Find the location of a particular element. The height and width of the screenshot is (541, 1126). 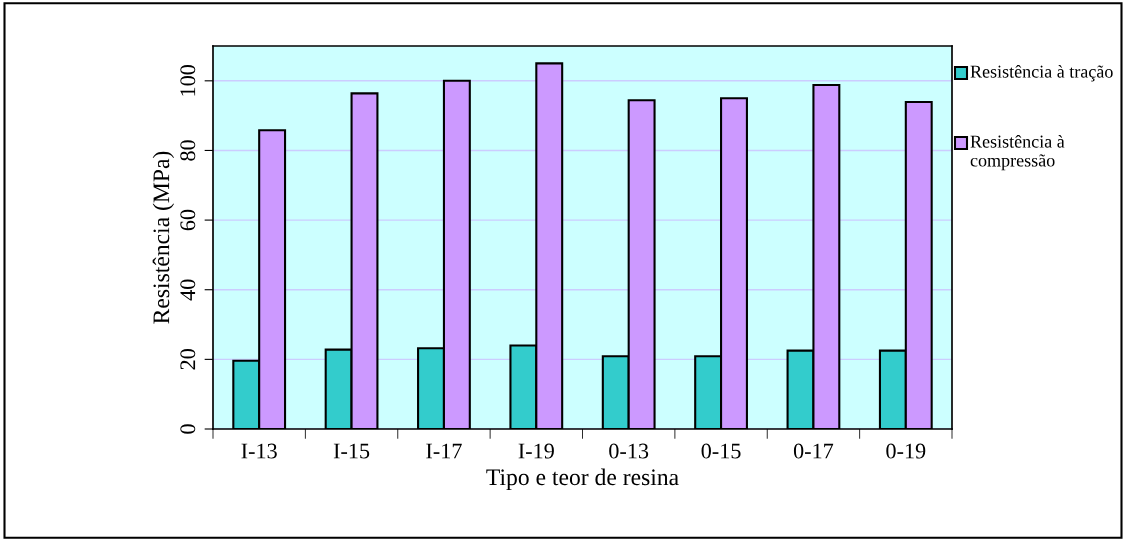

y-tick-label: 0 is located at coordinates (188, 429).